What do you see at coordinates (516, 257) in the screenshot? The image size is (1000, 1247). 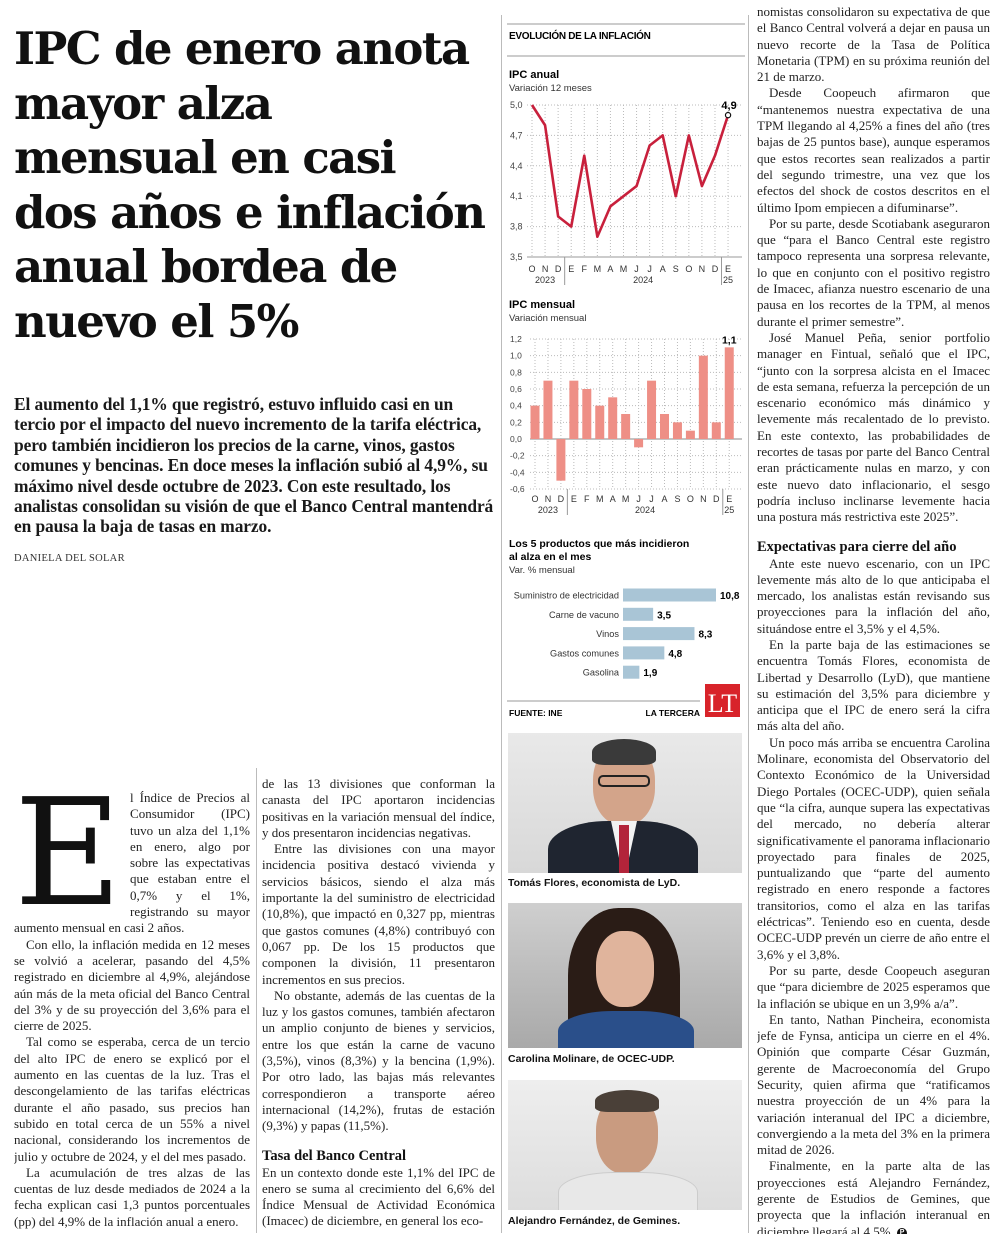 I see `y-tick-label: 3,5` at bounding box center [516, 257].